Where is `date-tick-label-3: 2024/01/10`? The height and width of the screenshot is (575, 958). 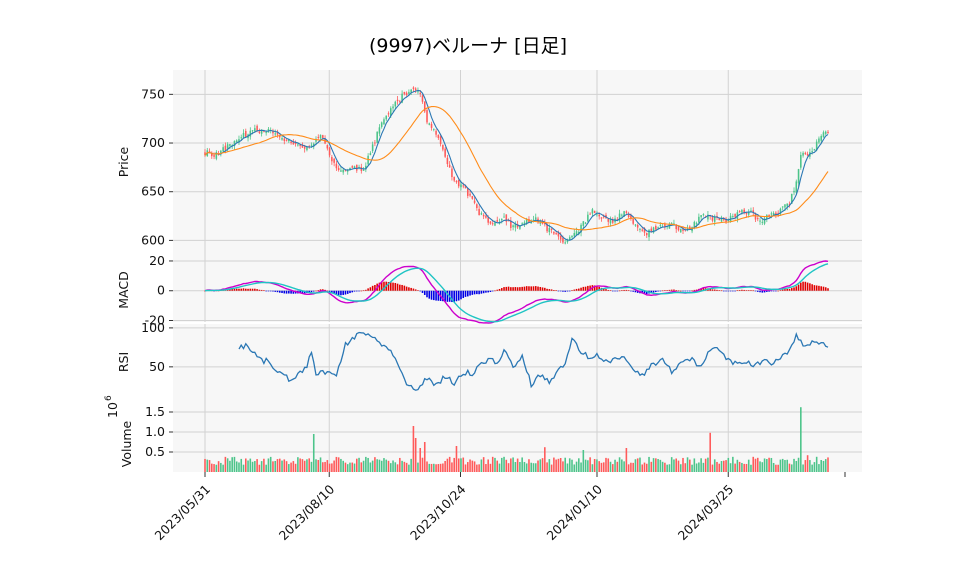 date-tick-label-3: 2024/01/10 is located at coordinates (575, 512).